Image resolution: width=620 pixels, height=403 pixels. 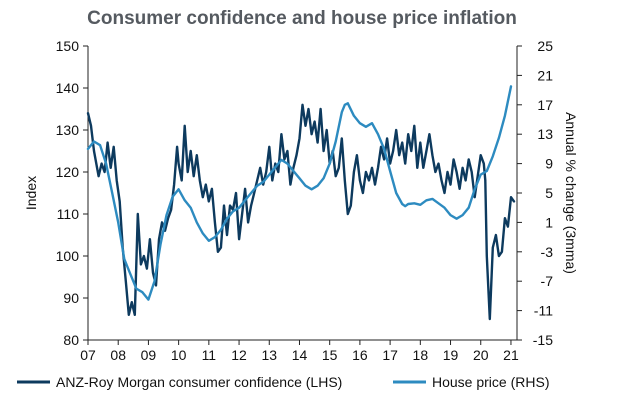 What do you see at coordinates (543, 340) in the screenshot?
I see `right-y-tick-label: -15` at bounding box center [543, 340].